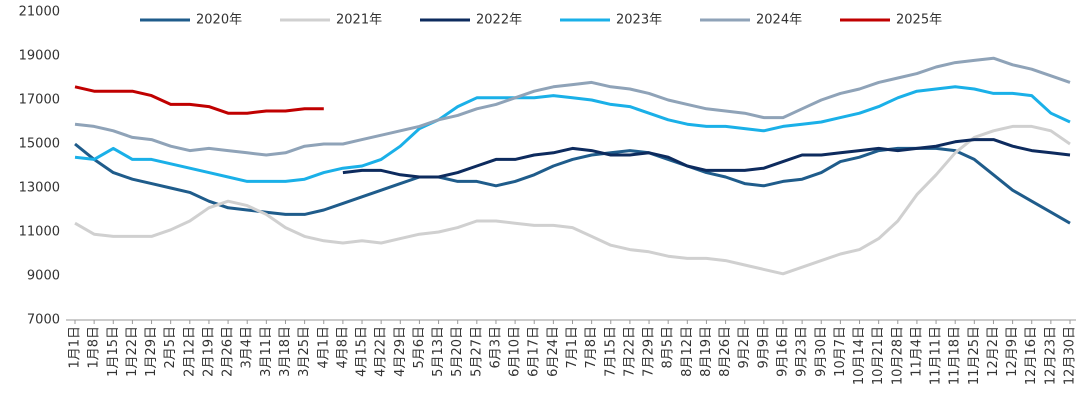 Image resolution: width=1081 pixels, height=408 pixels. Describe the element at coordinates (639, 20) in the screenshot. I see `legend-label: 2023年` at that location.